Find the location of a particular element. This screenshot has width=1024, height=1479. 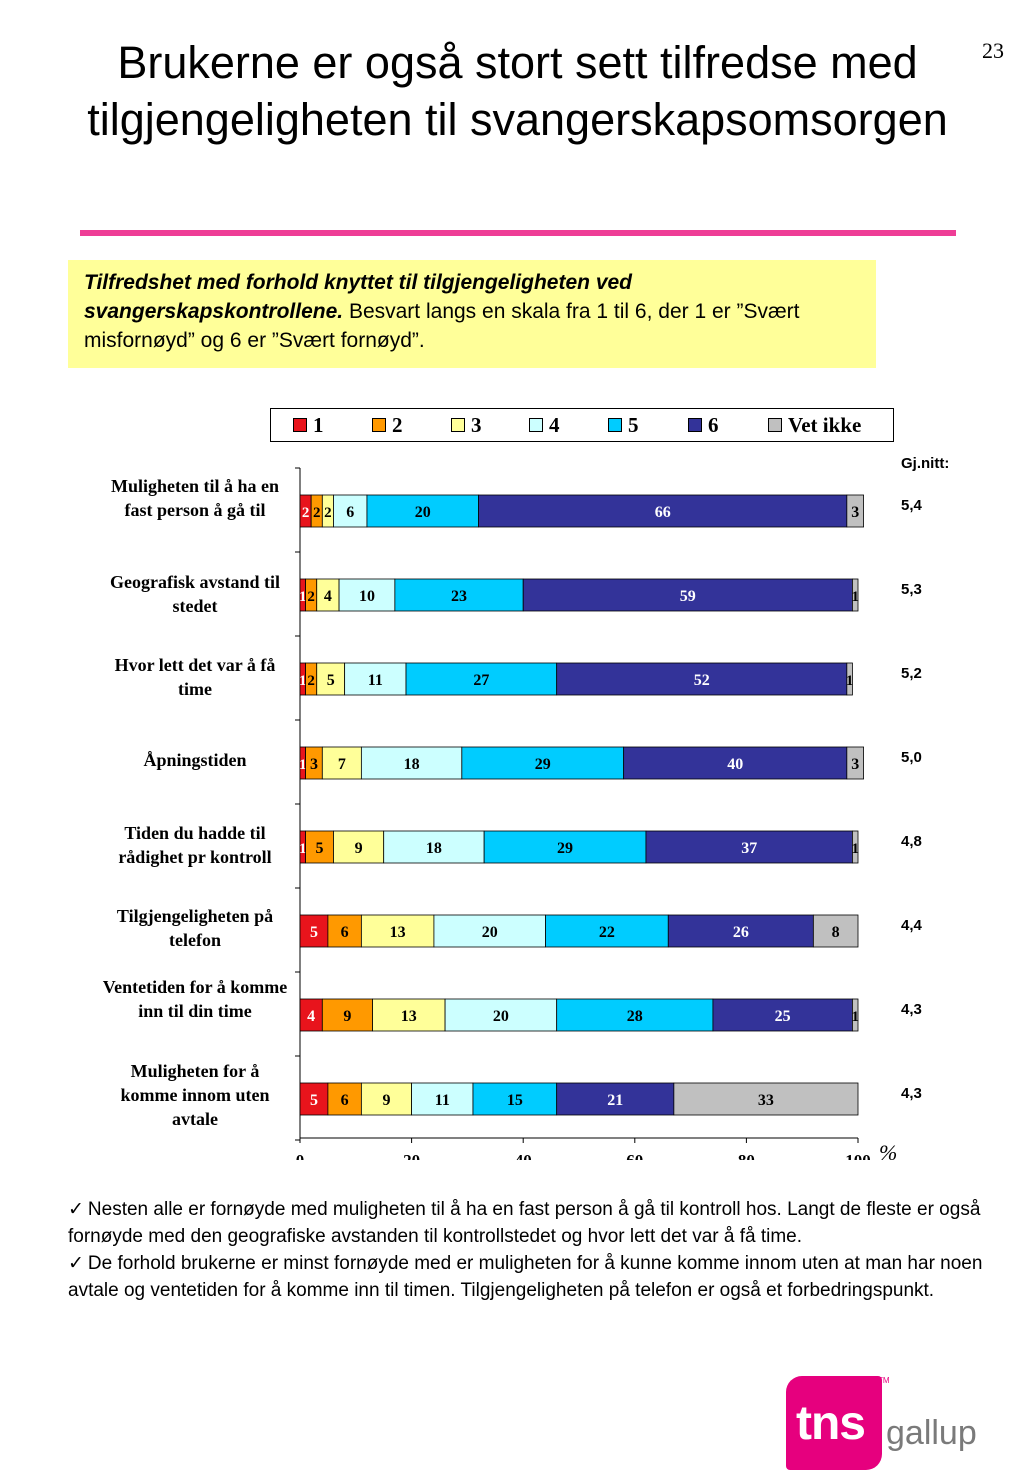

legend-label: 4 is located at coordinates (554, 424).